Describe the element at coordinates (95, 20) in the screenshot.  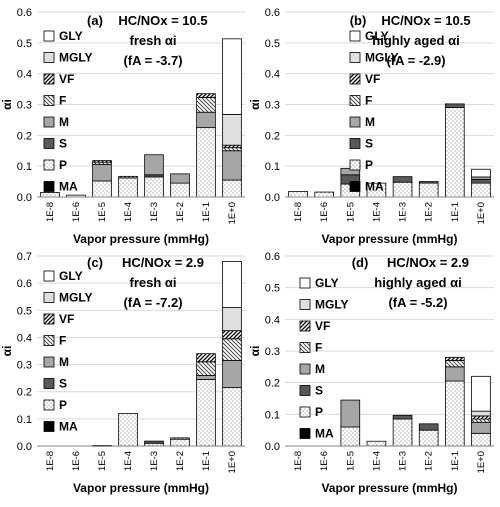
I see `panel-label: (a)` at that location.